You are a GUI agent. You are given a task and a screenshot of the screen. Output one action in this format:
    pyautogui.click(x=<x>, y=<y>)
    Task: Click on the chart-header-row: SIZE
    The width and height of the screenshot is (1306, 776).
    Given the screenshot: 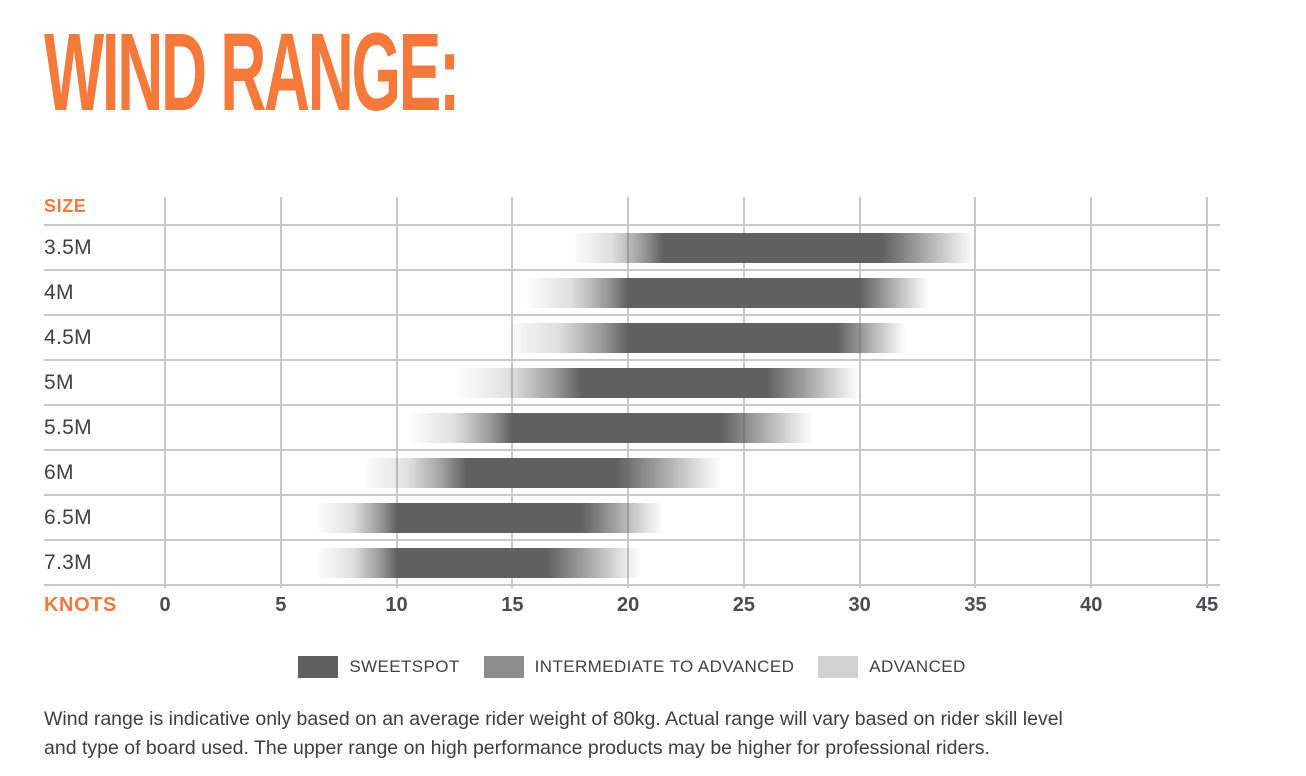 What is the action you would take?
    pyautogui.click(x=632, y=210)
    